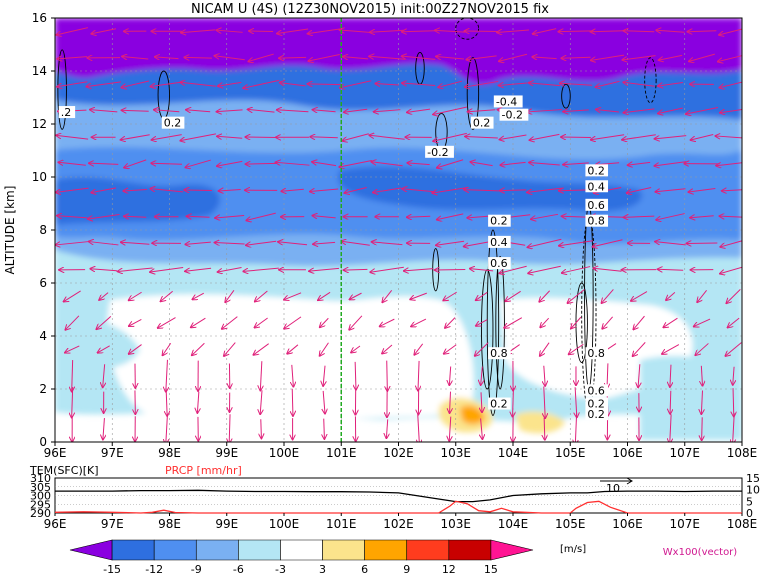  I want to click on x-tick-label: 101E, so click(341, 453).